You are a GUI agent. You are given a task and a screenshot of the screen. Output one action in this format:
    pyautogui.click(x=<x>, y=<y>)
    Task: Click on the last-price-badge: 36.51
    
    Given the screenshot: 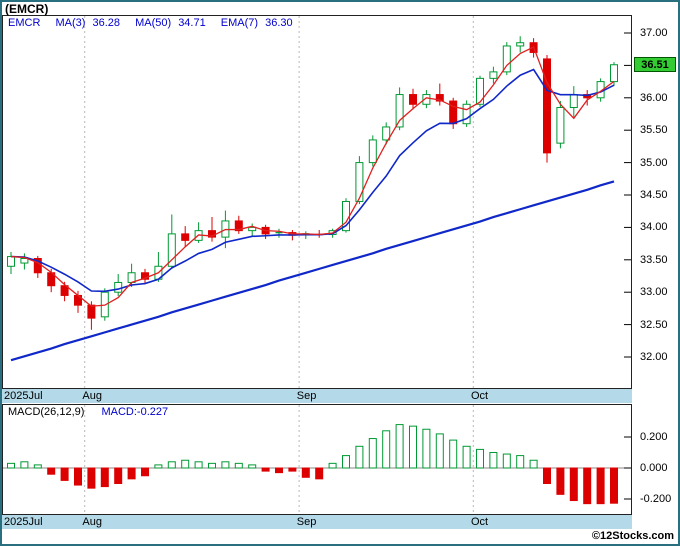 What is the action you would take?
    pyautogui.click(x=655, y=64)
    